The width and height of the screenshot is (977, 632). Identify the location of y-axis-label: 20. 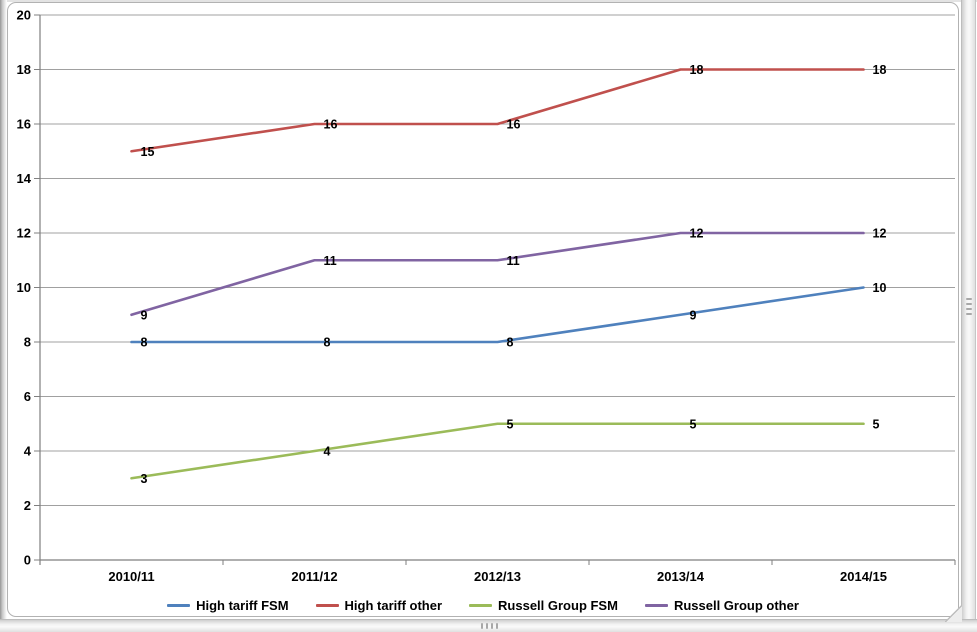
(24, 15).